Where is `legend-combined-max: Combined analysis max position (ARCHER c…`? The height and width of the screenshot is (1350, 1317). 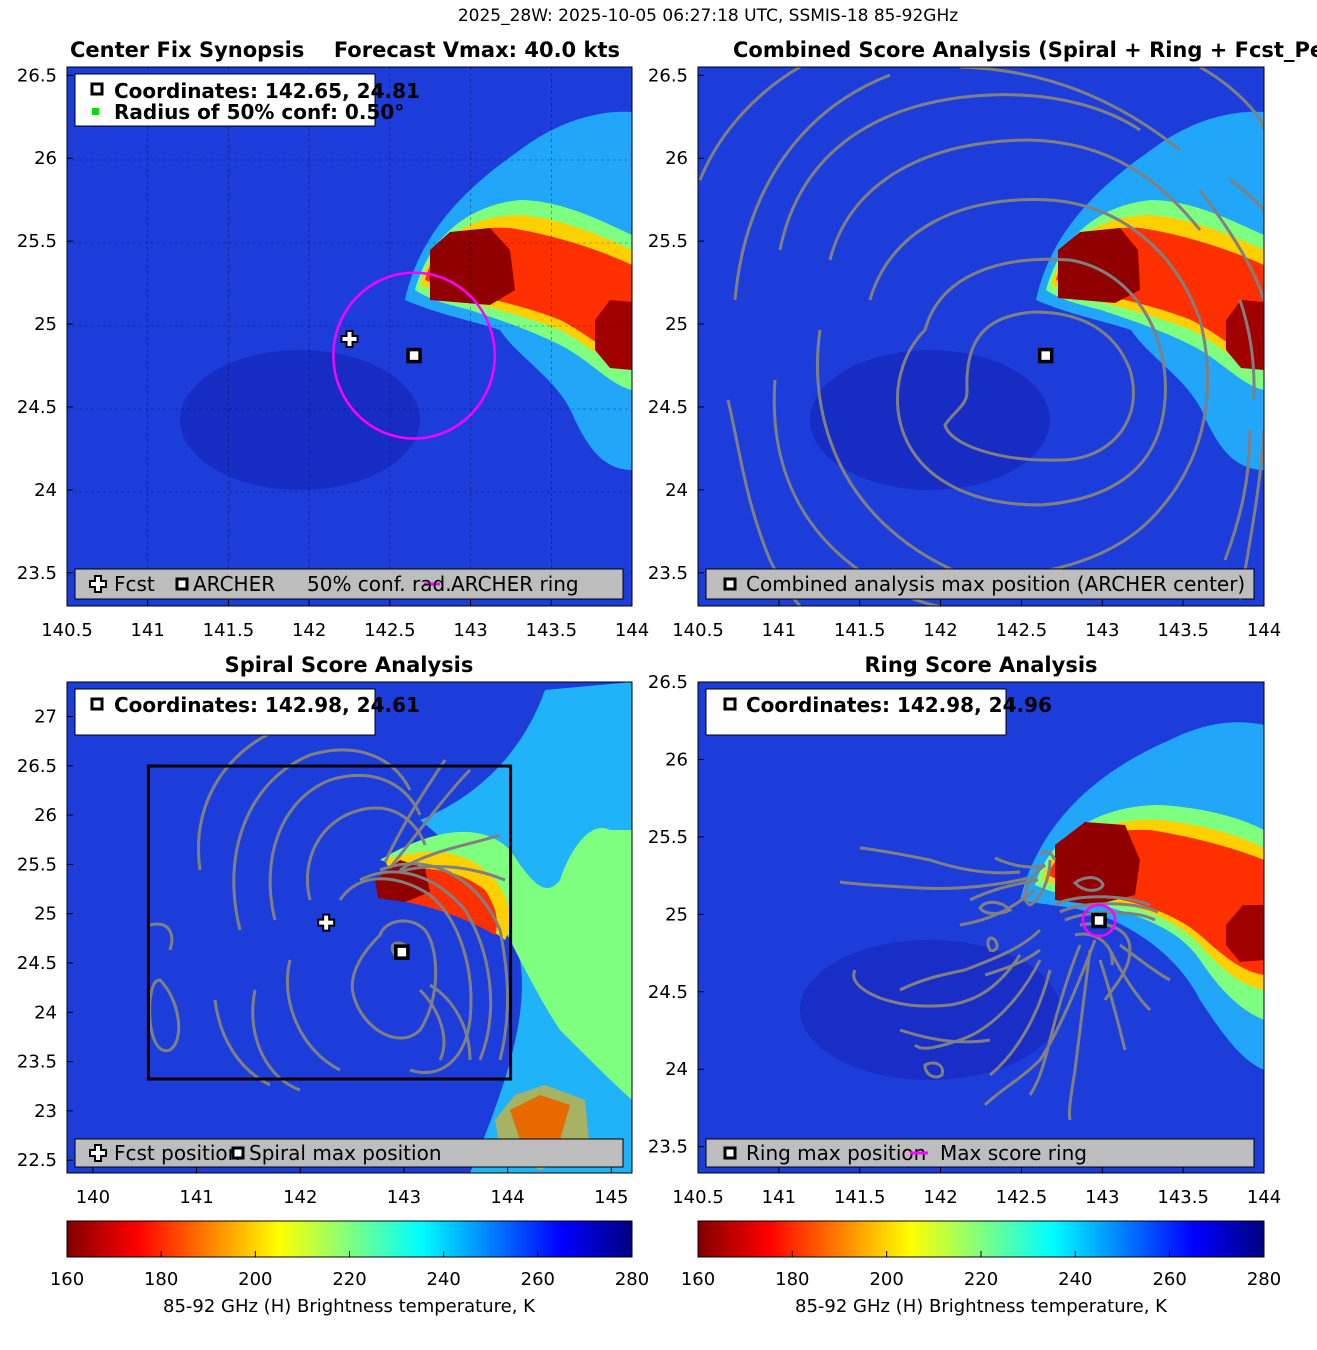 legend-combined-max: Combined analysis max position (ARCHER c… is located at coordinates (995, 584).